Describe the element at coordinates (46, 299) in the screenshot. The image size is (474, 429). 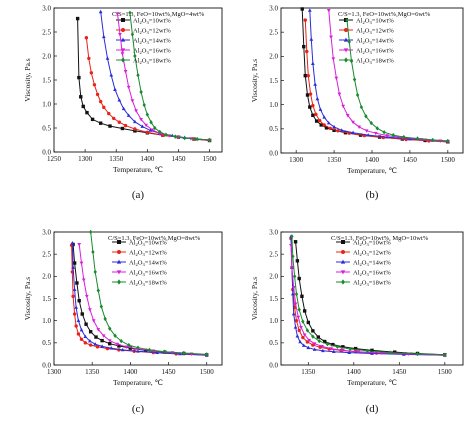
I see `y-tick-label: 1.5` at that location.